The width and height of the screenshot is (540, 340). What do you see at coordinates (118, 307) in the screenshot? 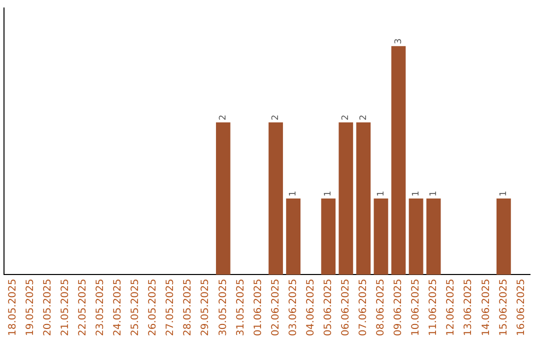
I see `x-tick-label: 24.05.2025` at bounding box center [118, 307].